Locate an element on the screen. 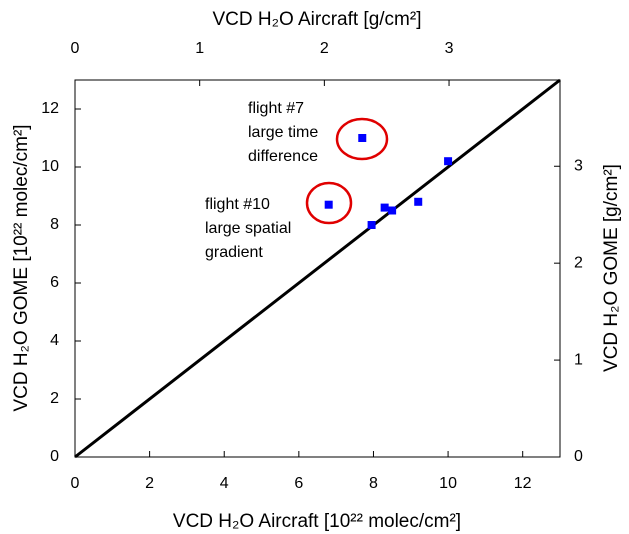 The width and height of the screenshot is (629, 534). y2-axis-label: VCD H₂O GOME [g/cm²] is located at coordinates (611, 268).